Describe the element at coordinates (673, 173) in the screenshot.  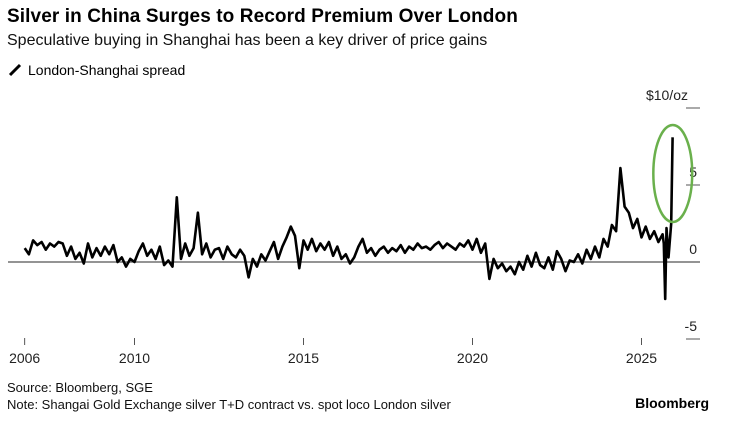
I see `highlight-ellipse` at that location.